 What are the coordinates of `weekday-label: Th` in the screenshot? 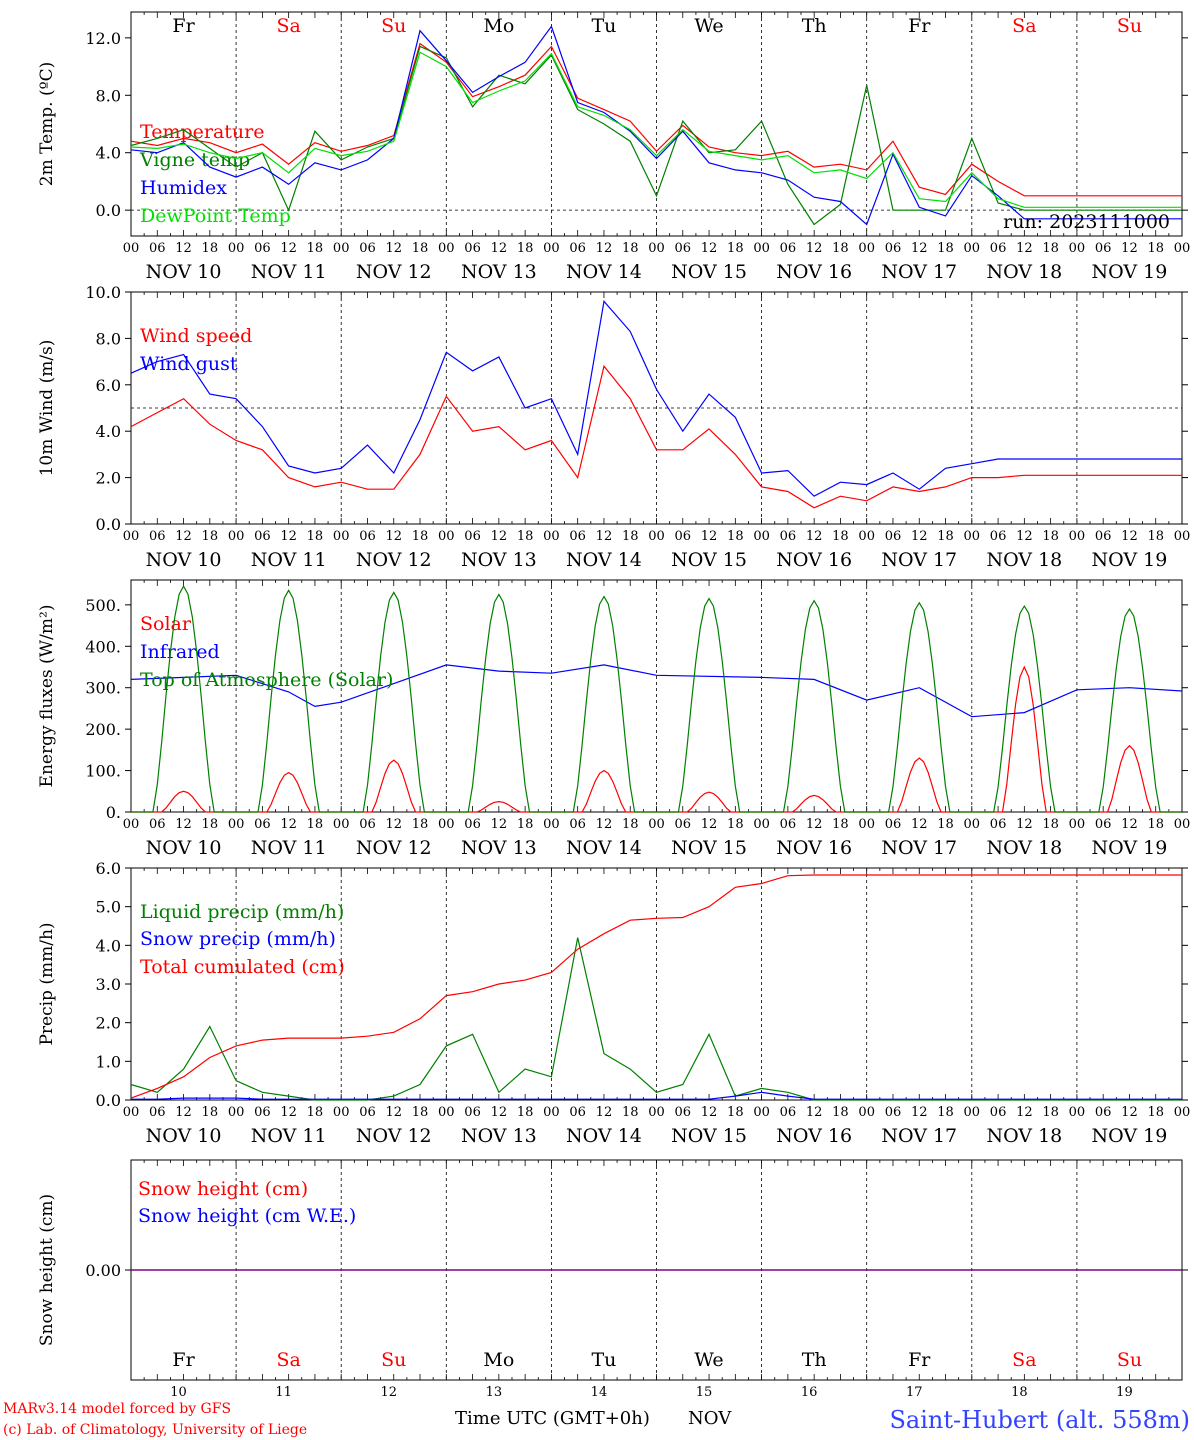 It's located at (814, 26).